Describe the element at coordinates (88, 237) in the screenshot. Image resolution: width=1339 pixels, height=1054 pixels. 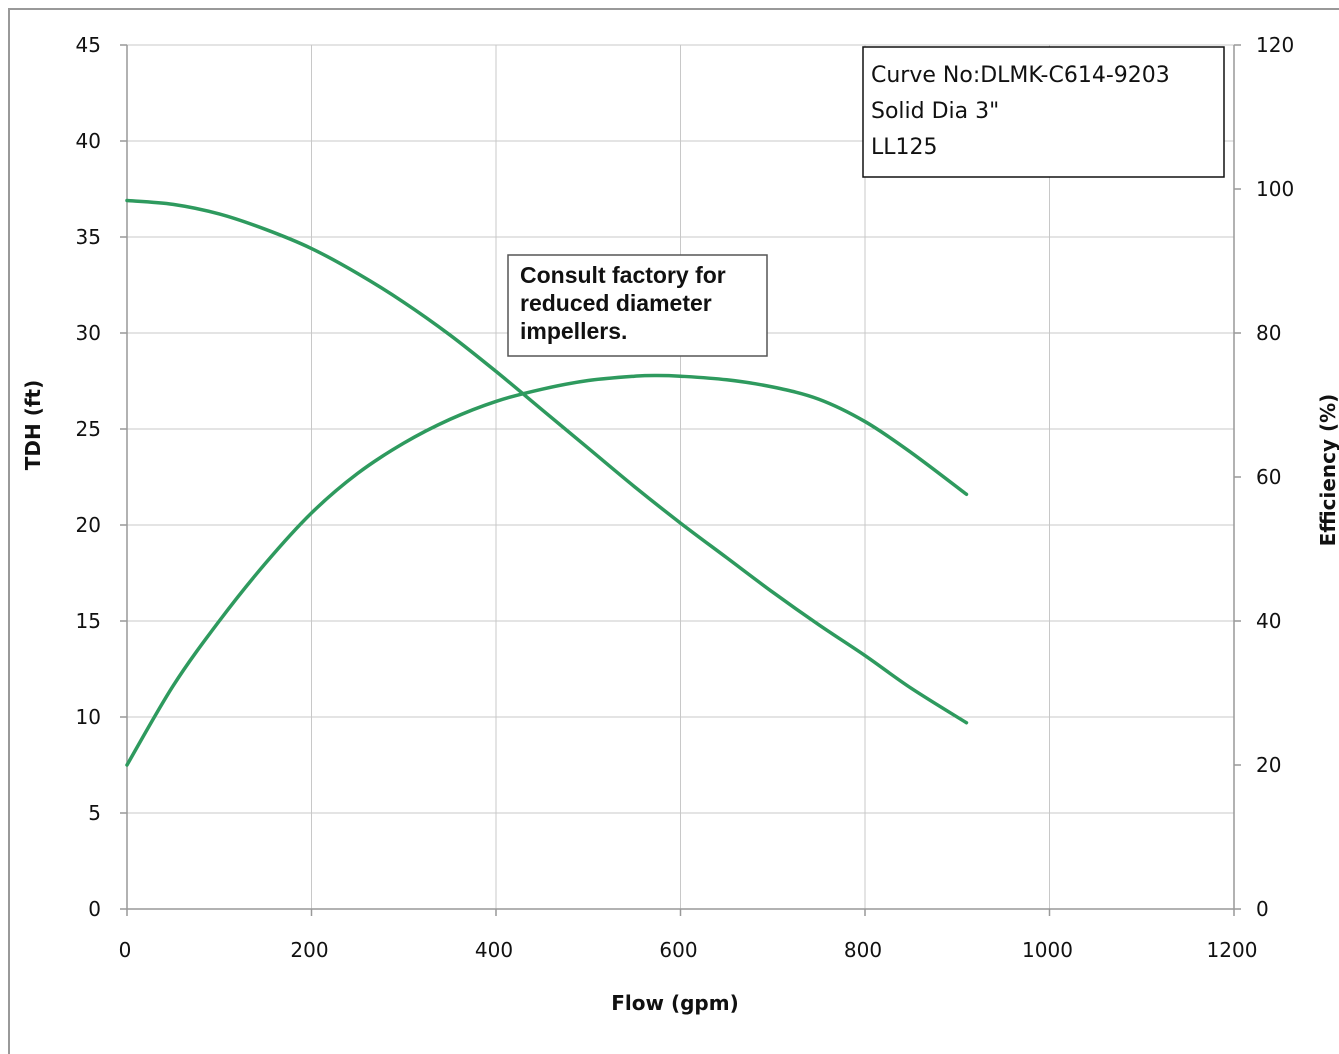
I see `y-tick-label: 35` at that location.